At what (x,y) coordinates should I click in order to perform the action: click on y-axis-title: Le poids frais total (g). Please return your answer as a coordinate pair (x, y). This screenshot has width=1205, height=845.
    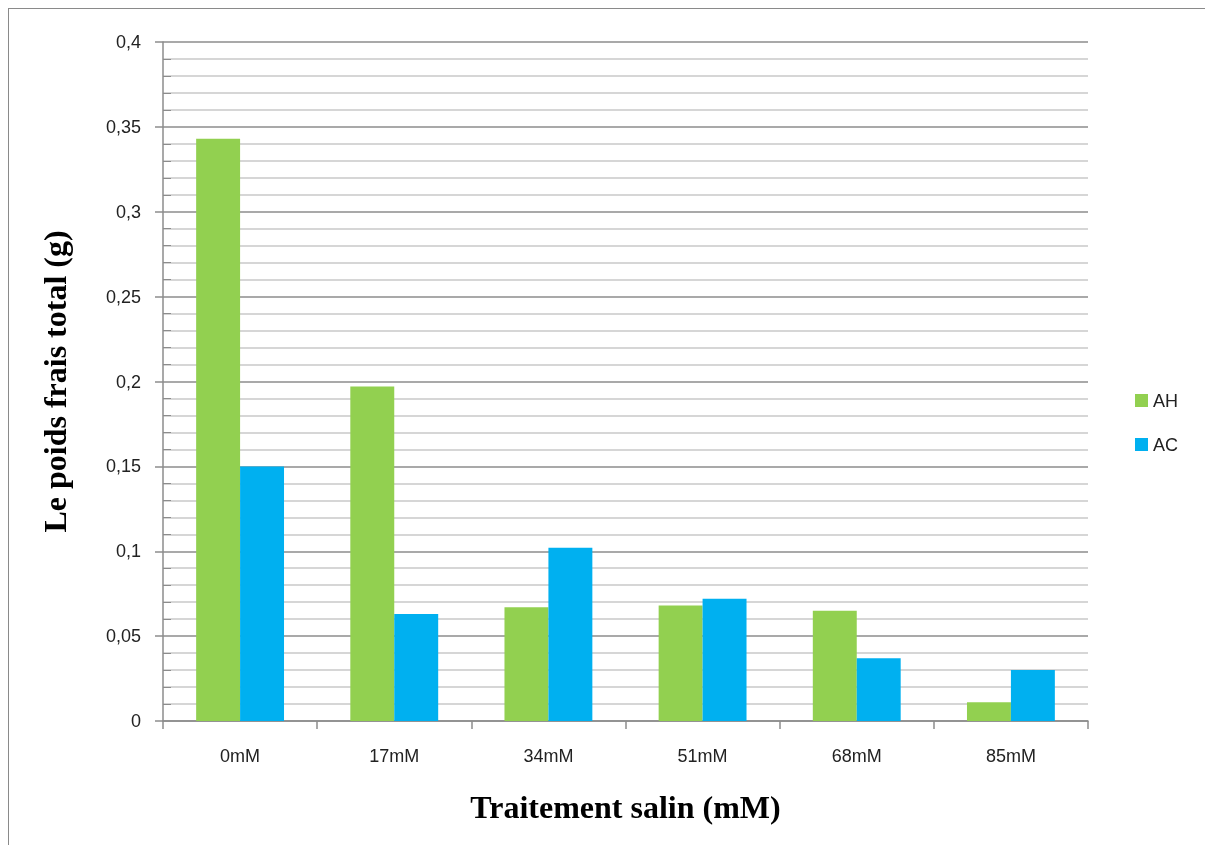
    Looking at the image, I should click on (55, 381).